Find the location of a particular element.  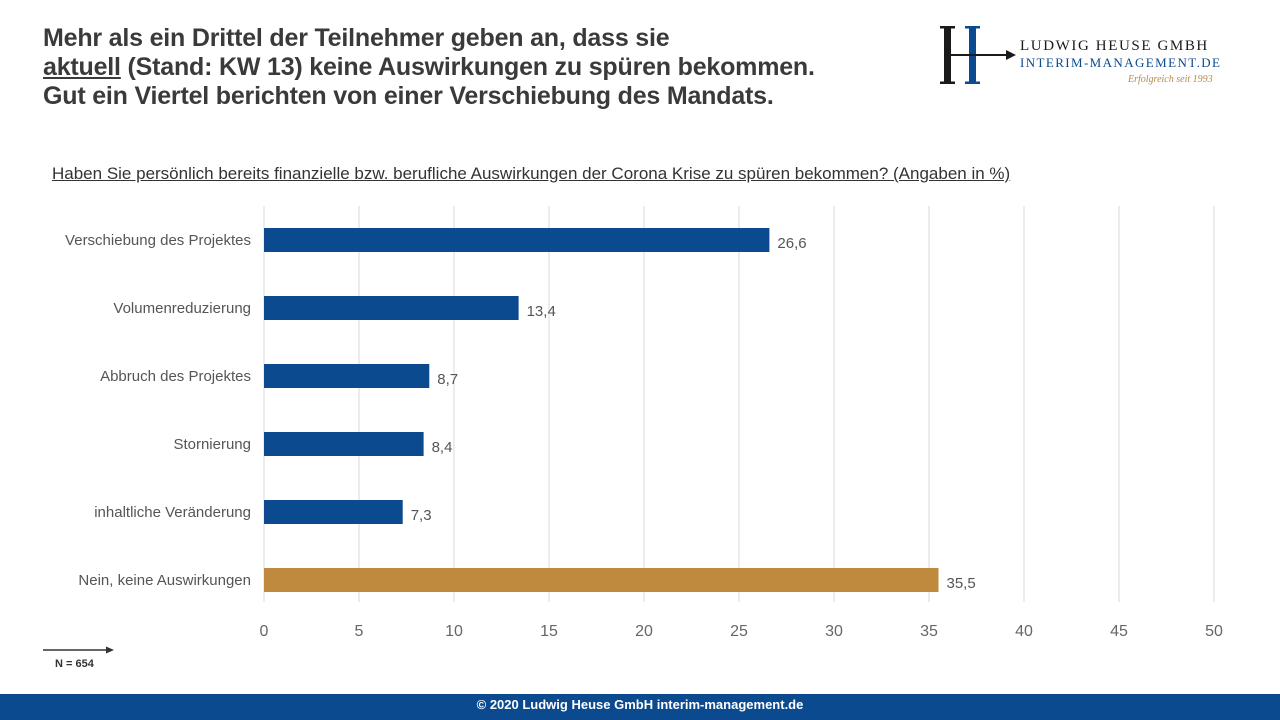

x-tick-label: 40 is located at coordinates (1024, 631).